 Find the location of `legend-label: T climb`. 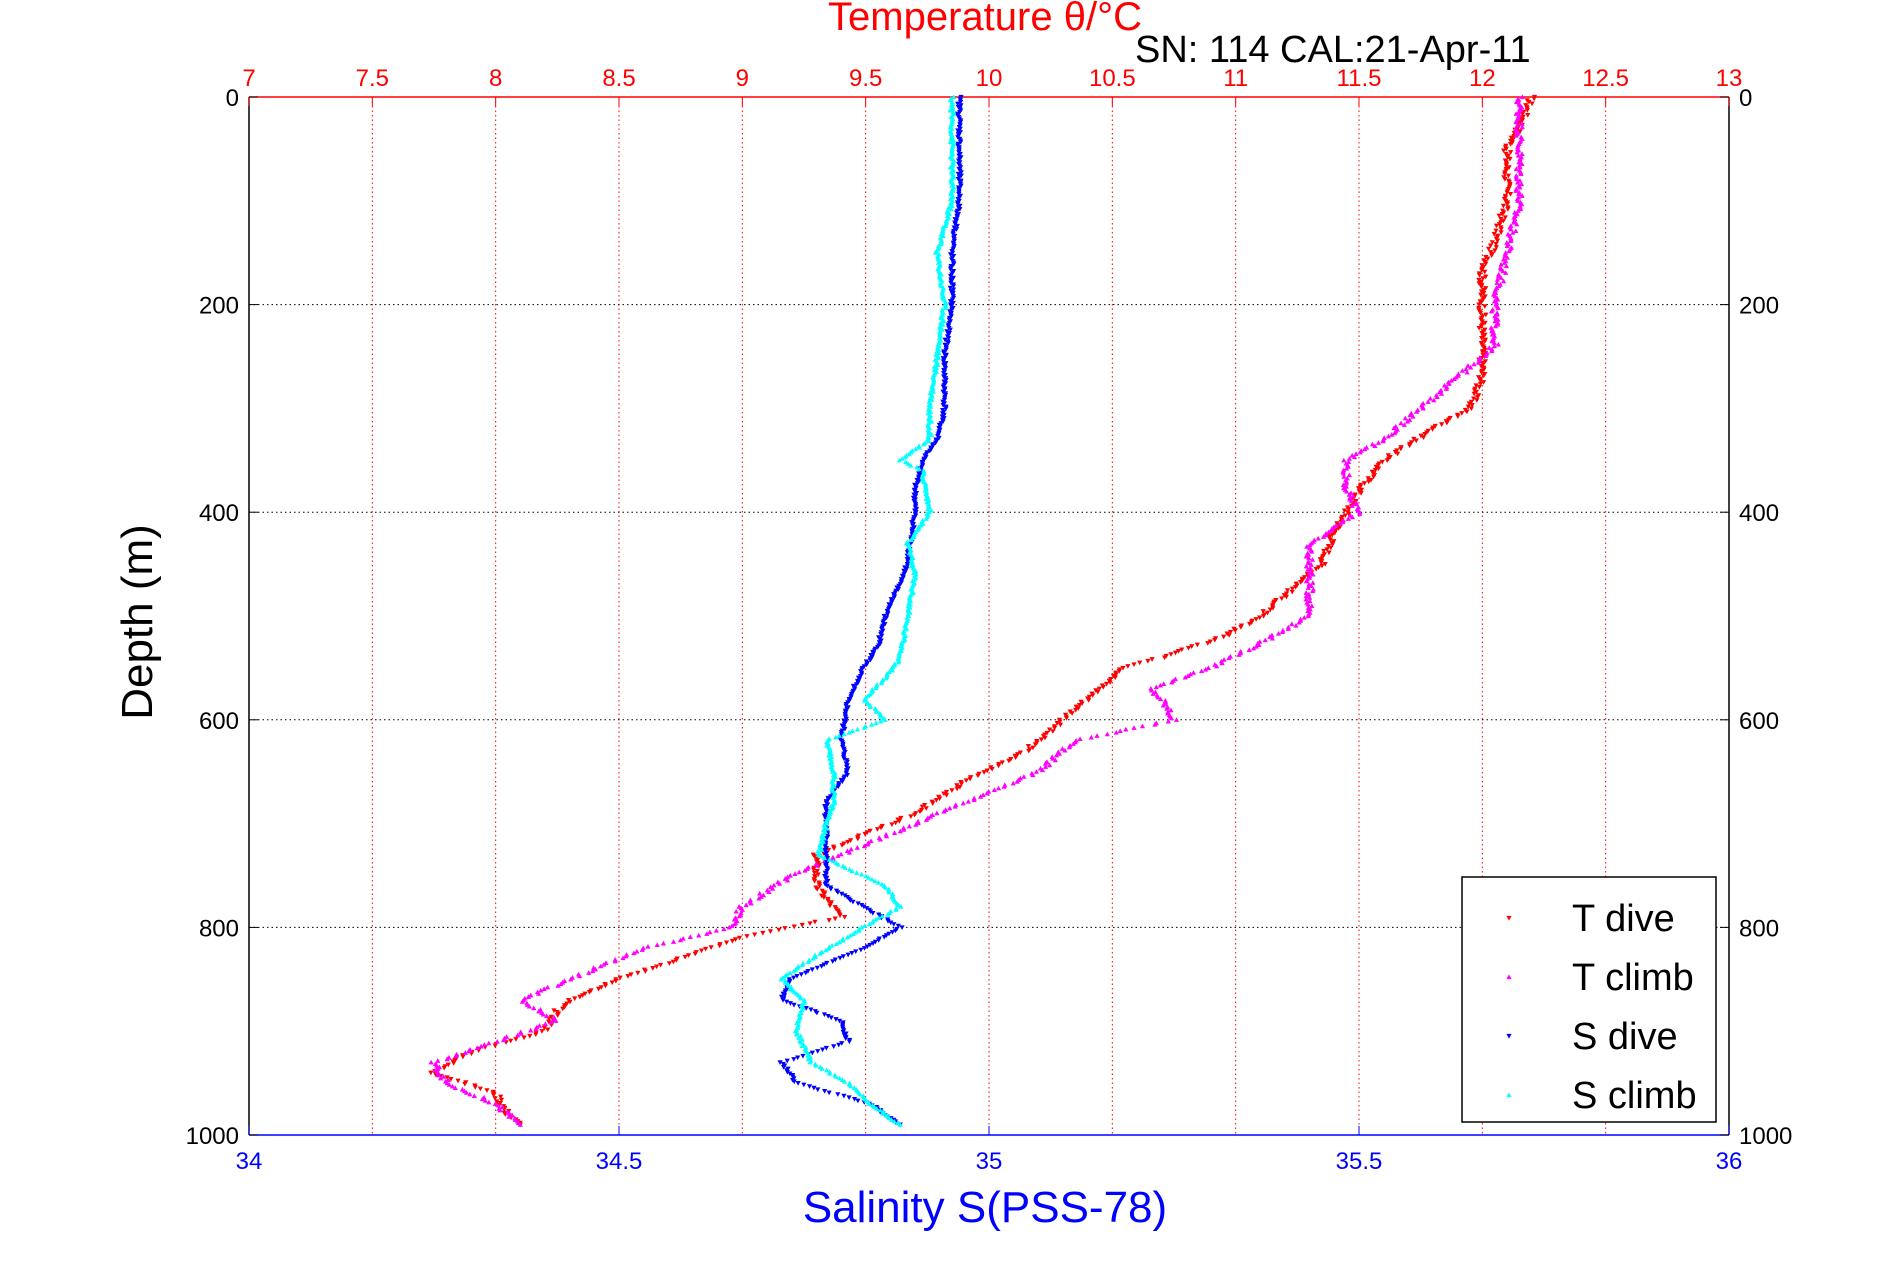

legend-label: T climb is located at coordinates (1633, 978).